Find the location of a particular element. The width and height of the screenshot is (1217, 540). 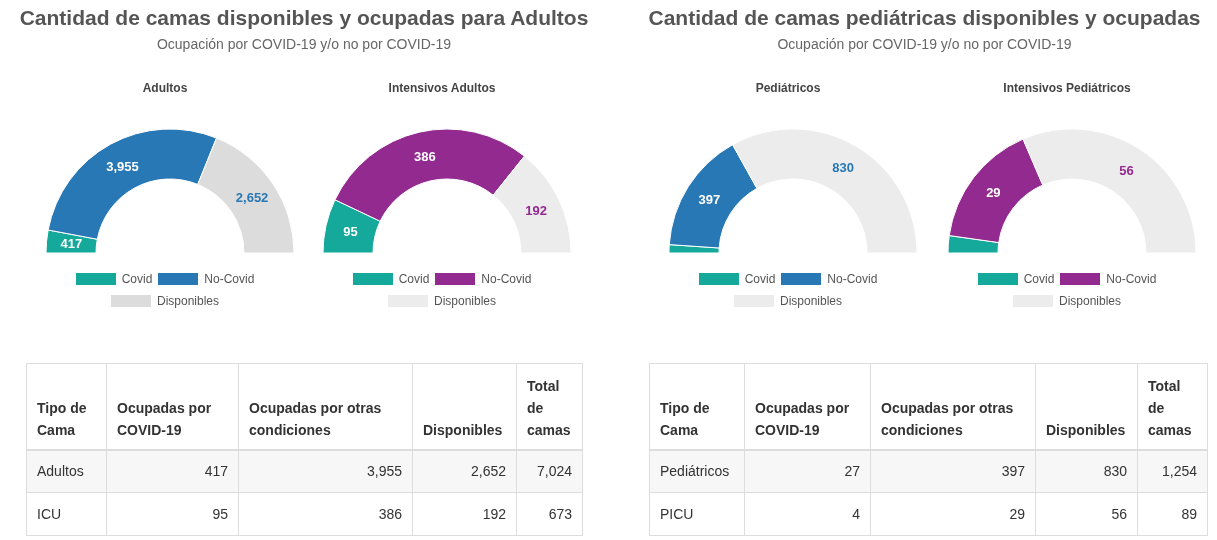

text: Cantidad de camas pediátricas disponibles y ocupadas is located at coordinates (924, 18).